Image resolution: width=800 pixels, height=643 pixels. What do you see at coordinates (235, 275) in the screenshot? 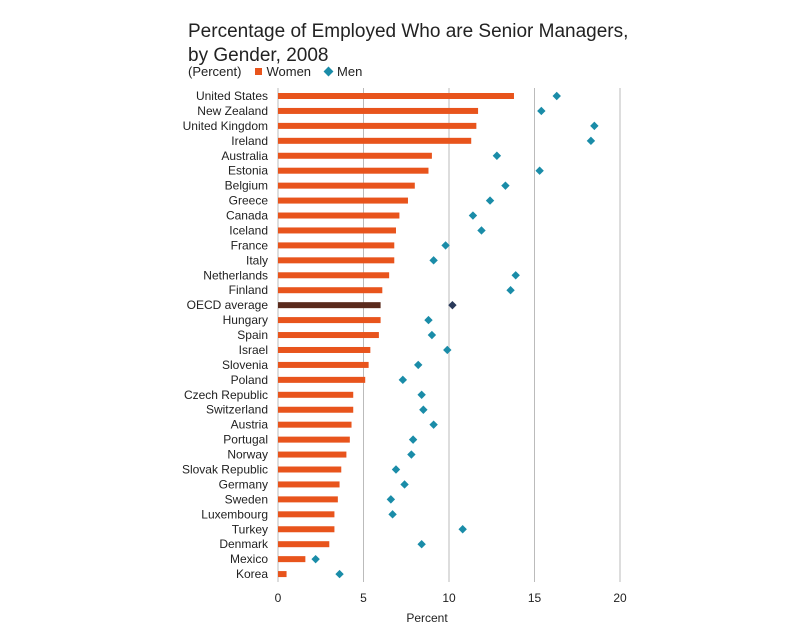
I see `category-label: Netherlands` at bounding box center [235, 275].